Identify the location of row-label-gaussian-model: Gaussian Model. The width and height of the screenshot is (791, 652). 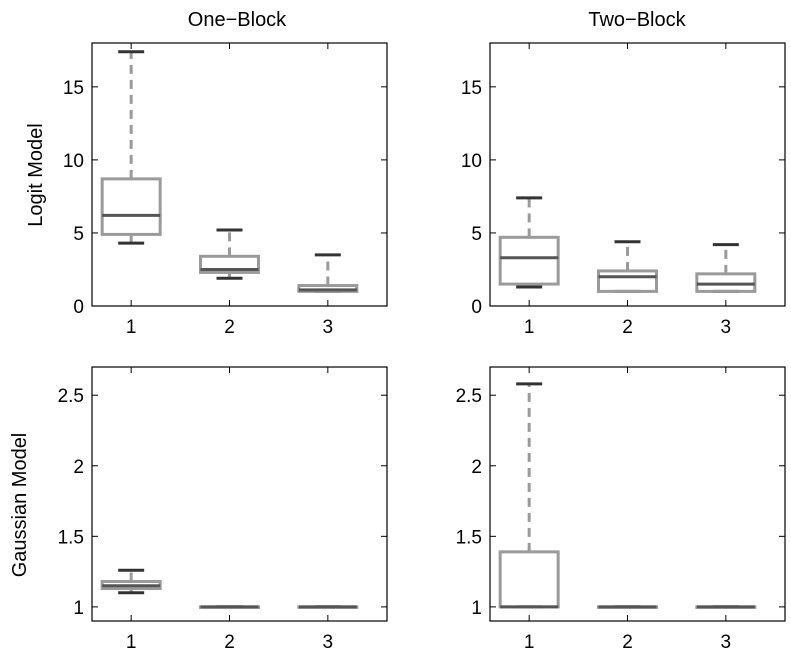
(20, 505).